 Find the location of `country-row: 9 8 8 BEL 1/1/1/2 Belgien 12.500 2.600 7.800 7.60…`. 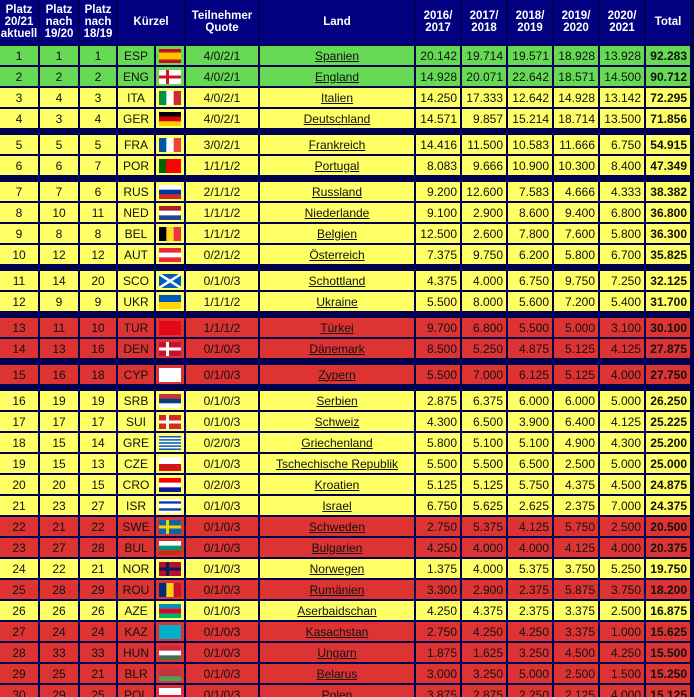

country-row: 9 8 8 BEL 1/1/1/2 Belgien 12.500 2.600 7.800 7.60… is located at coordinates (345, 233).